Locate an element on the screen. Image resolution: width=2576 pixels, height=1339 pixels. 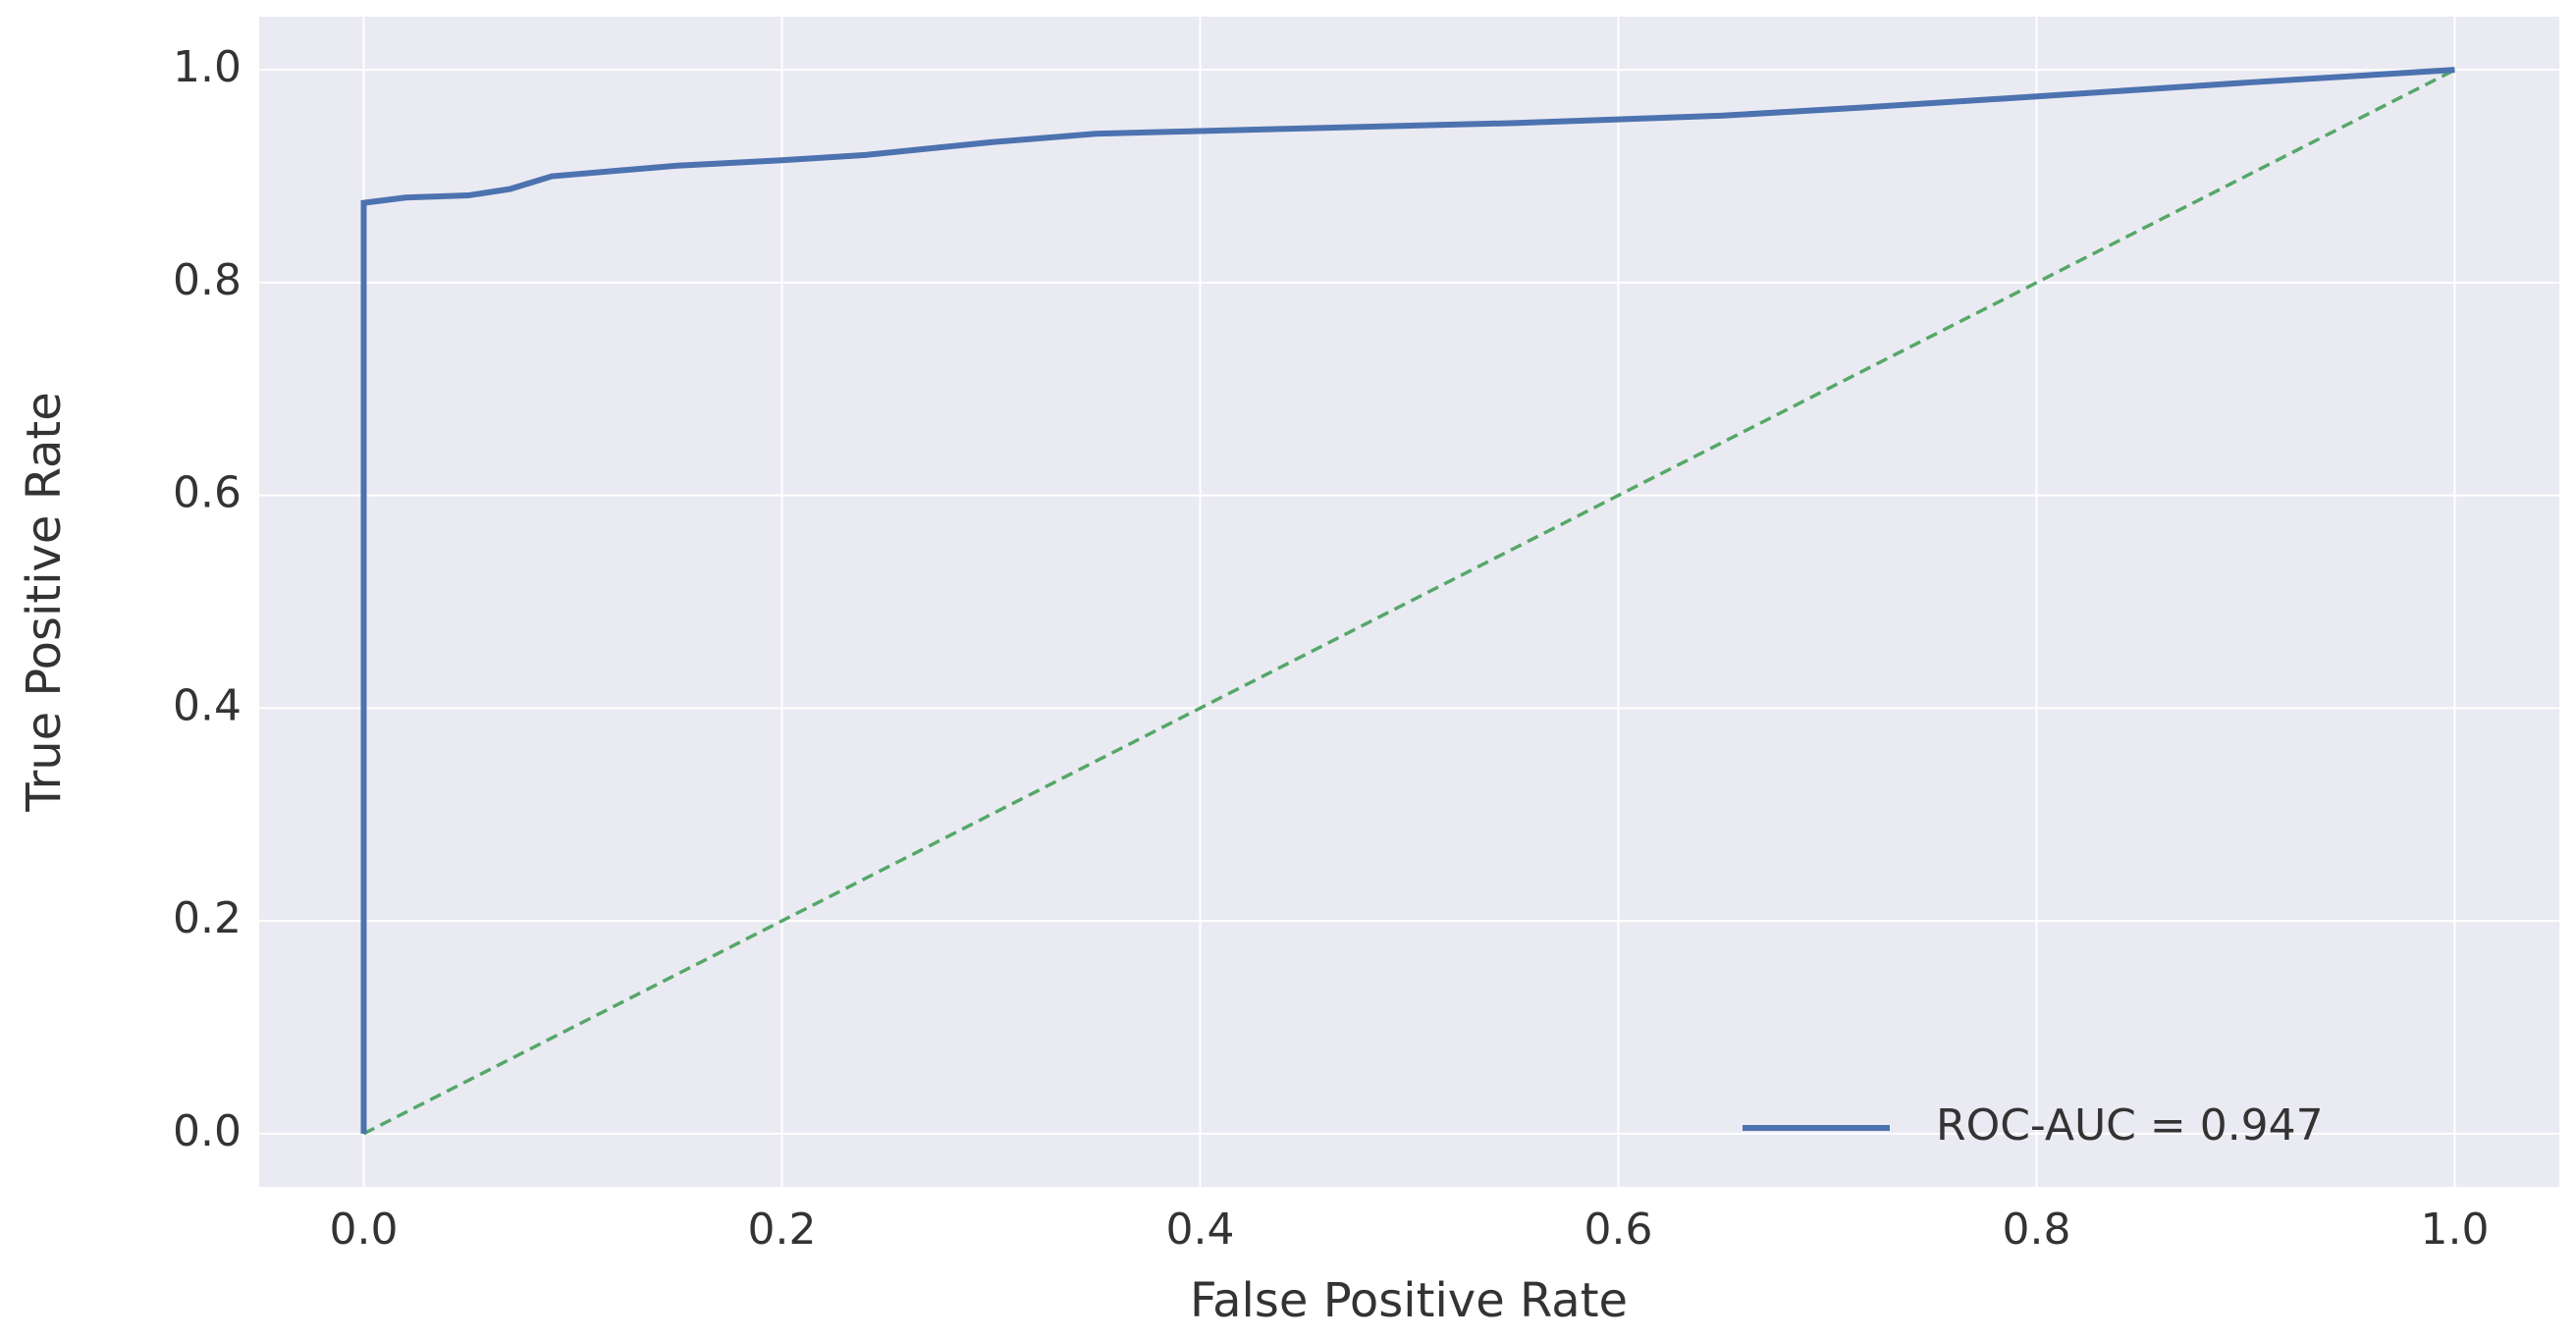
y-tick-label: 0.4 is located at coordinates (207, 705).